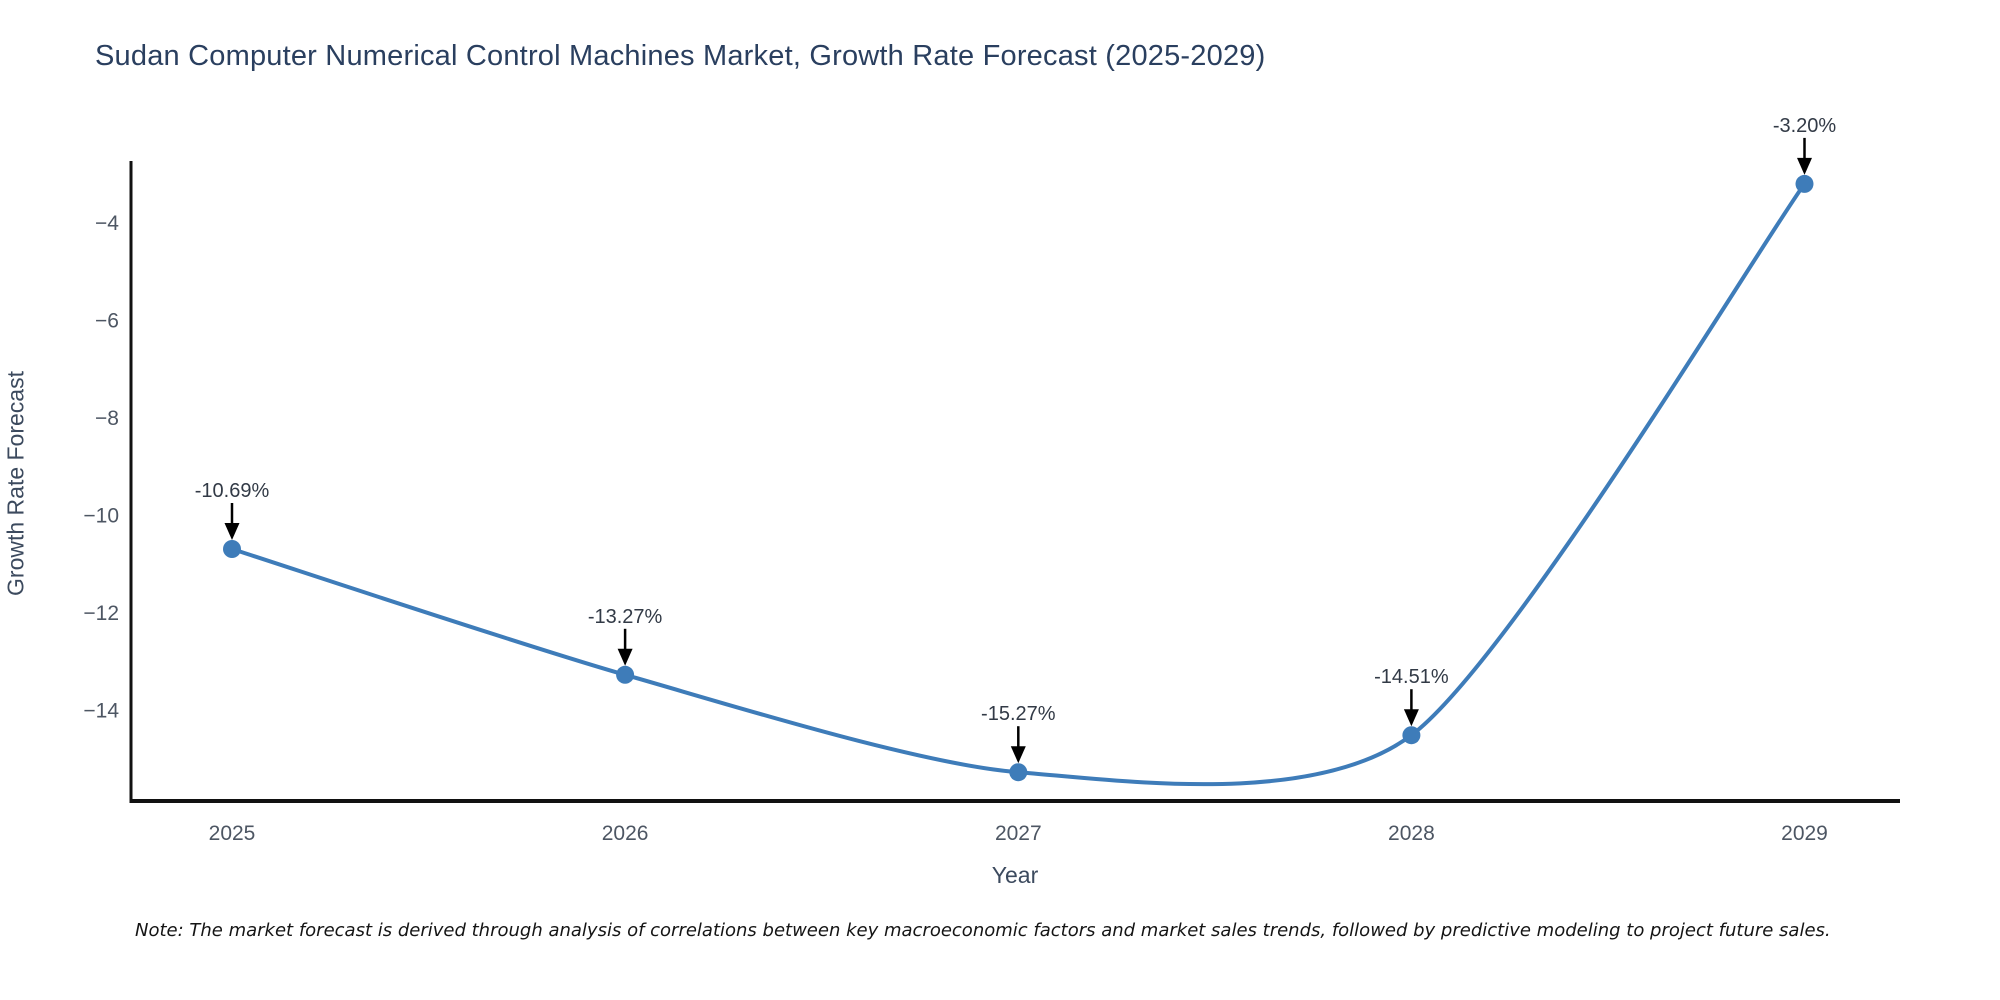 The image size is (2000, 1000). Describe the element at coordinates (107, 418) in the screenshot. I see `y-tick-label: −8` at that location.